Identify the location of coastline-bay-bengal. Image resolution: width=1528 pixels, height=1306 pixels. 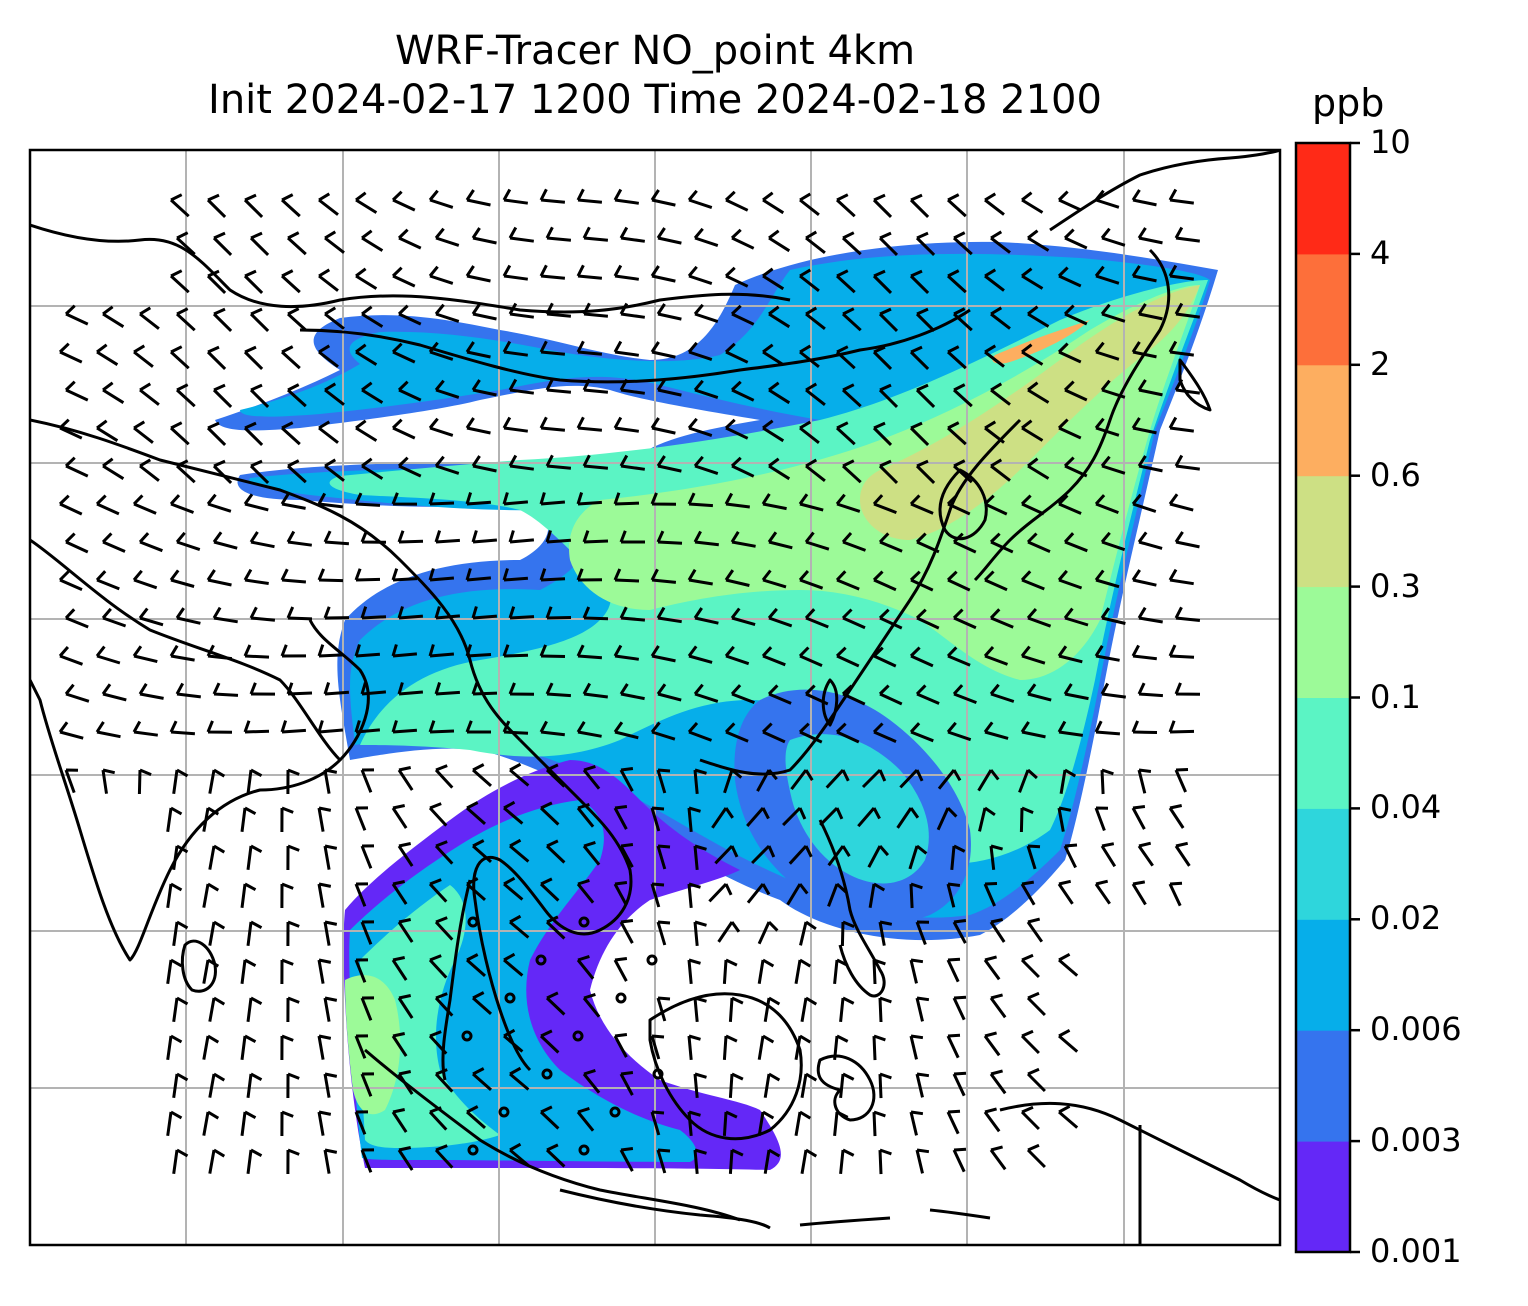
(339, 690).